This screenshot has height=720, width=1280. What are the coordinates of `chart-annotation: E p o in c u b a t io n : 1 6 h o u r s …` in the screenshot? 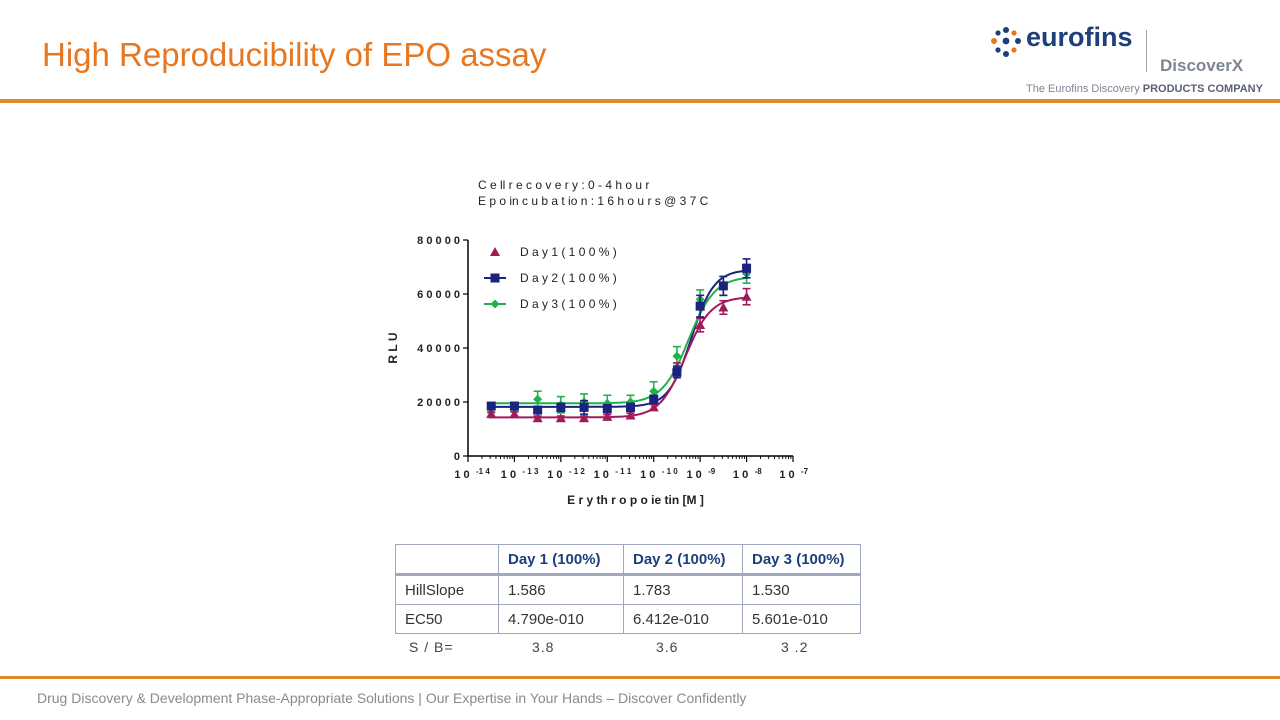 It's located at (593, 201).